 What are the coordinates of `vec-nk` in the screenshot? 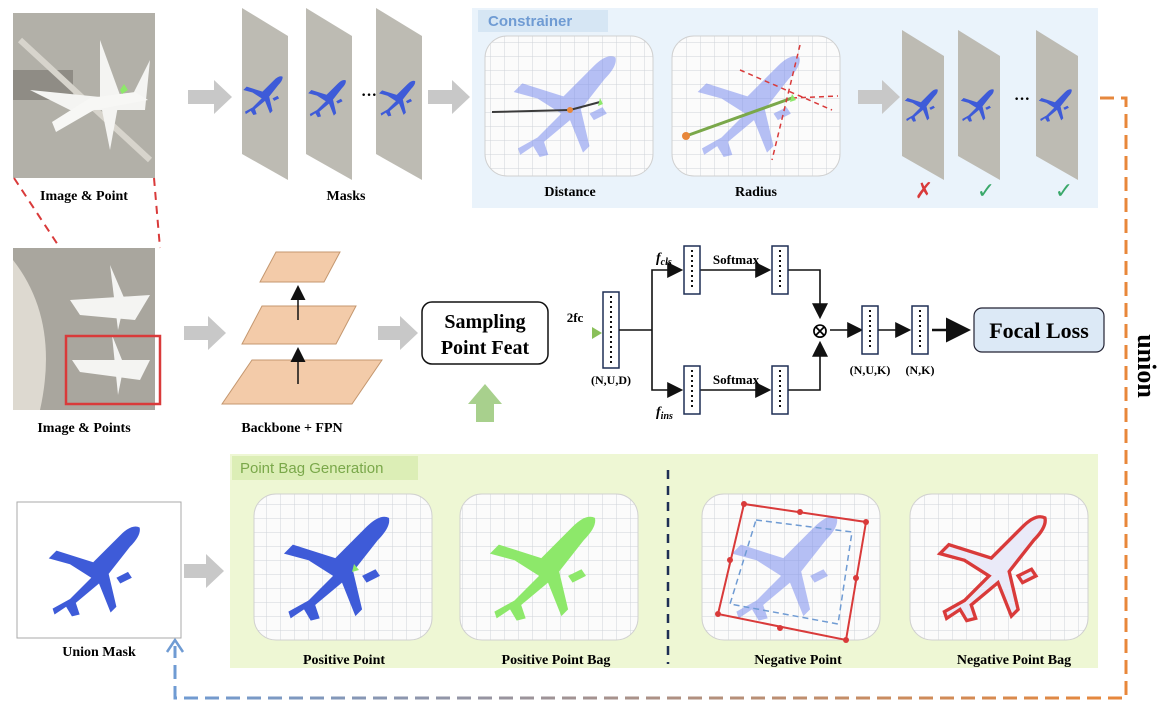 It's located at (920, 330).